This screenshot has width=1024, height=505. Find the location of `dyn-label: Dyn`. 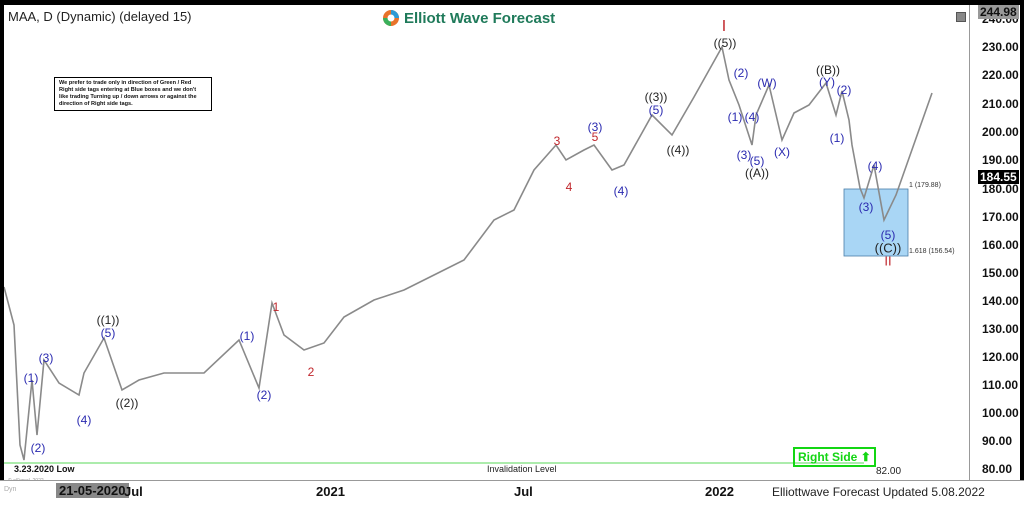

dyn-label: Dyn is located at coordinates (10, 489).